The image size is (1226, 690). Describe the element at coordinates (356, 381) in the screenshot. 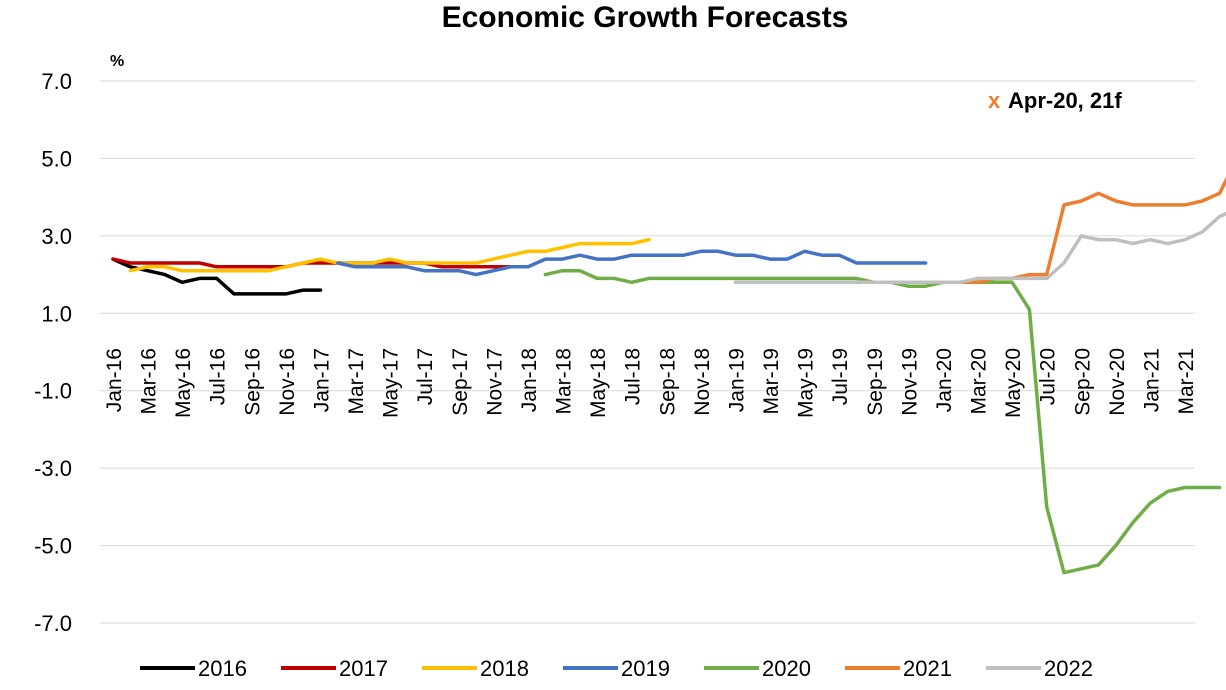

I see `x-tick-label: Mar-17` at that location.